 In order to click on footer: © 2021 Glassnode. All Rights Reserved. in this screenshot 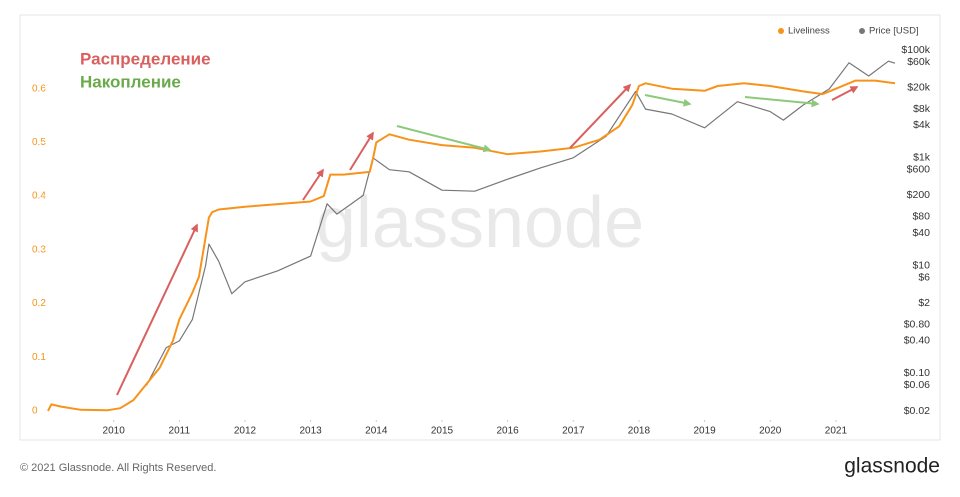, I will do `click(118, 468)`.